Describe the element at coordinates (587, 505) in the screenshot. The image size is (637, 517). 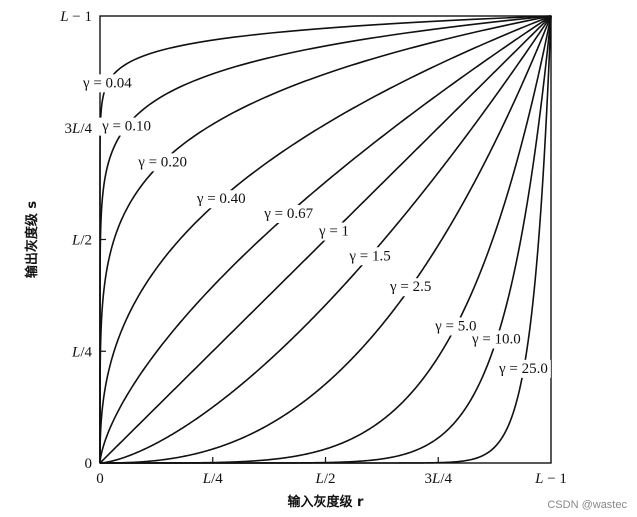
I see `watermark: CSDN @wastec` at that location.